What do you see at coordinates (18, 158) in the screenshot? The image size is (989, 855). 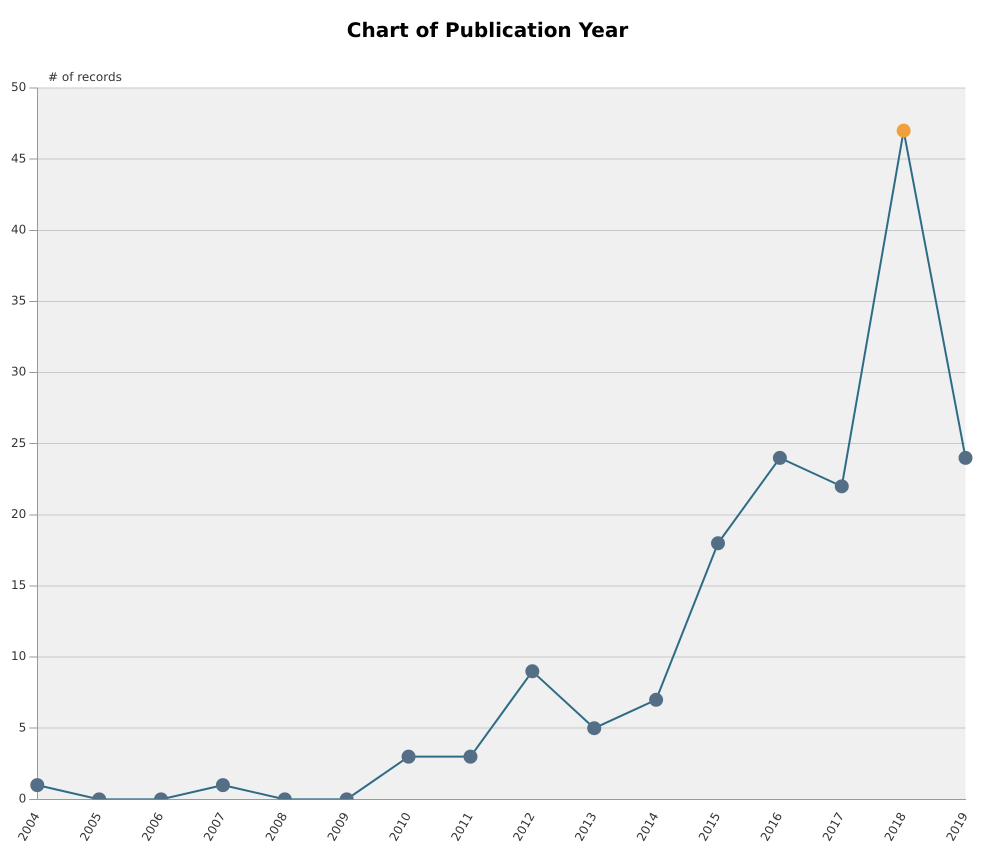 I see `y-tick-label: 45` at bounding box center [18, 158].